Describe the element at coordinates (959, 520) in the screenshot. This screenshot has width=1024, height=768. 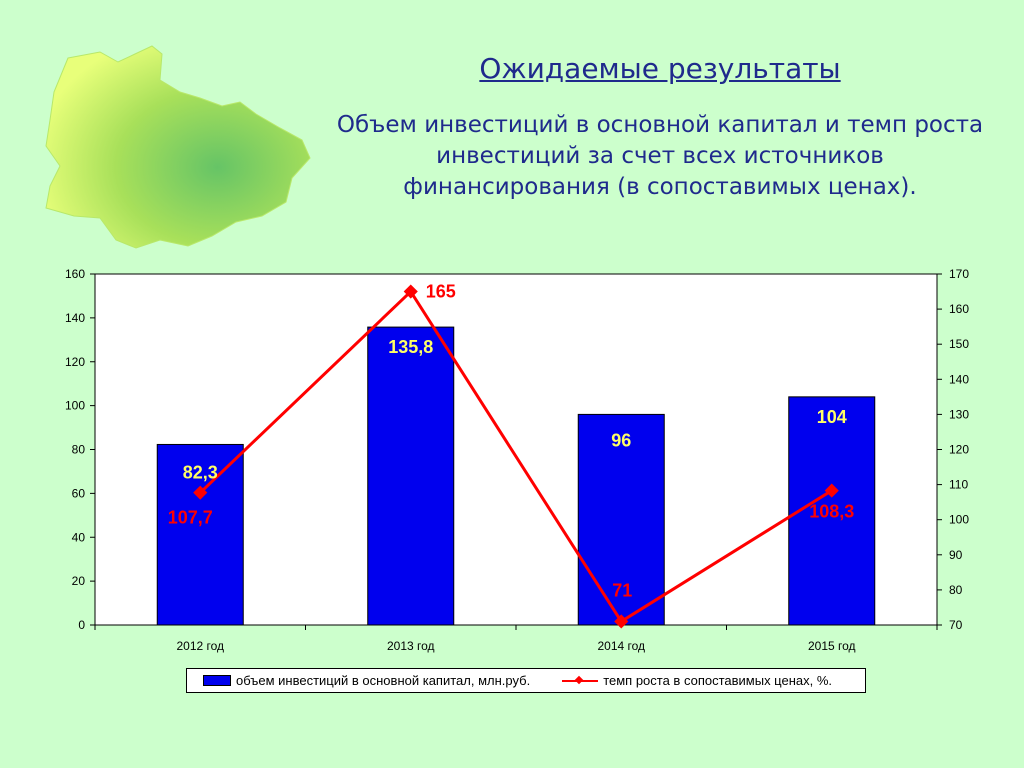
I see `right-axis-tick-label: 100` at that location.